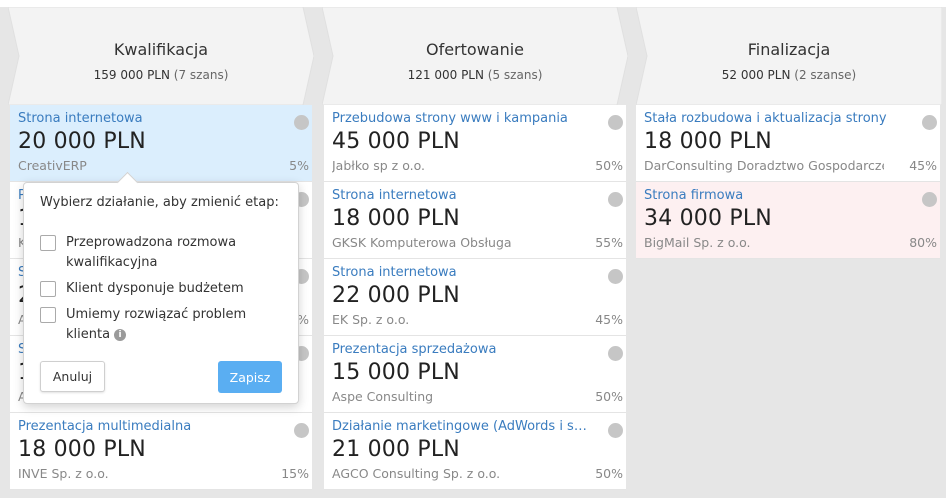  Describe the element at coordinates (708, 218) in the screenshot. I see `deal-amount: 34 000 PLN` at that location.